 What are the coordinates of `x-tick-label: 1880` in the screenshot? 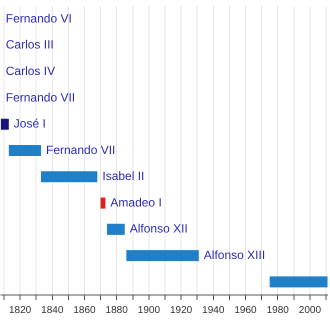 It's located at (117, 310).